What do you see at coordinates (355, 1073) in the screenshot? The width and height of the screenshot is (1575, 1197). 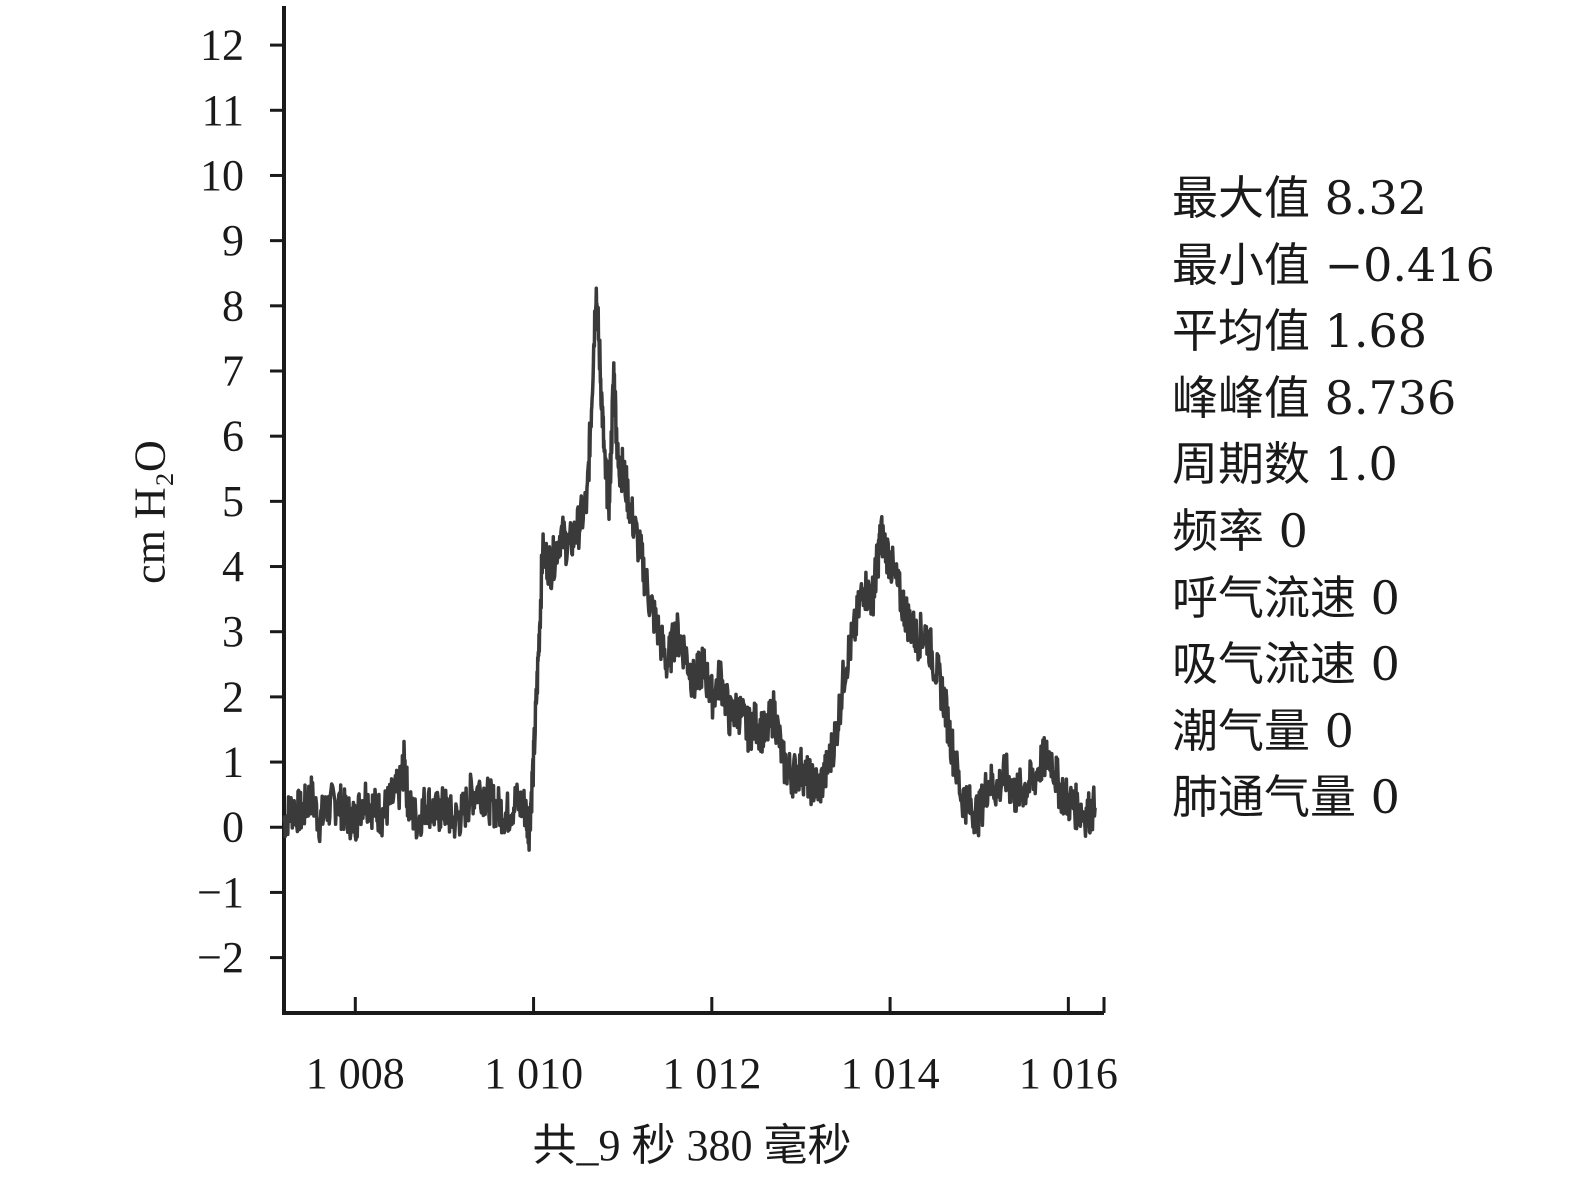 I see `x-tick-label: 1 008` at bounding box center [355, 1073].